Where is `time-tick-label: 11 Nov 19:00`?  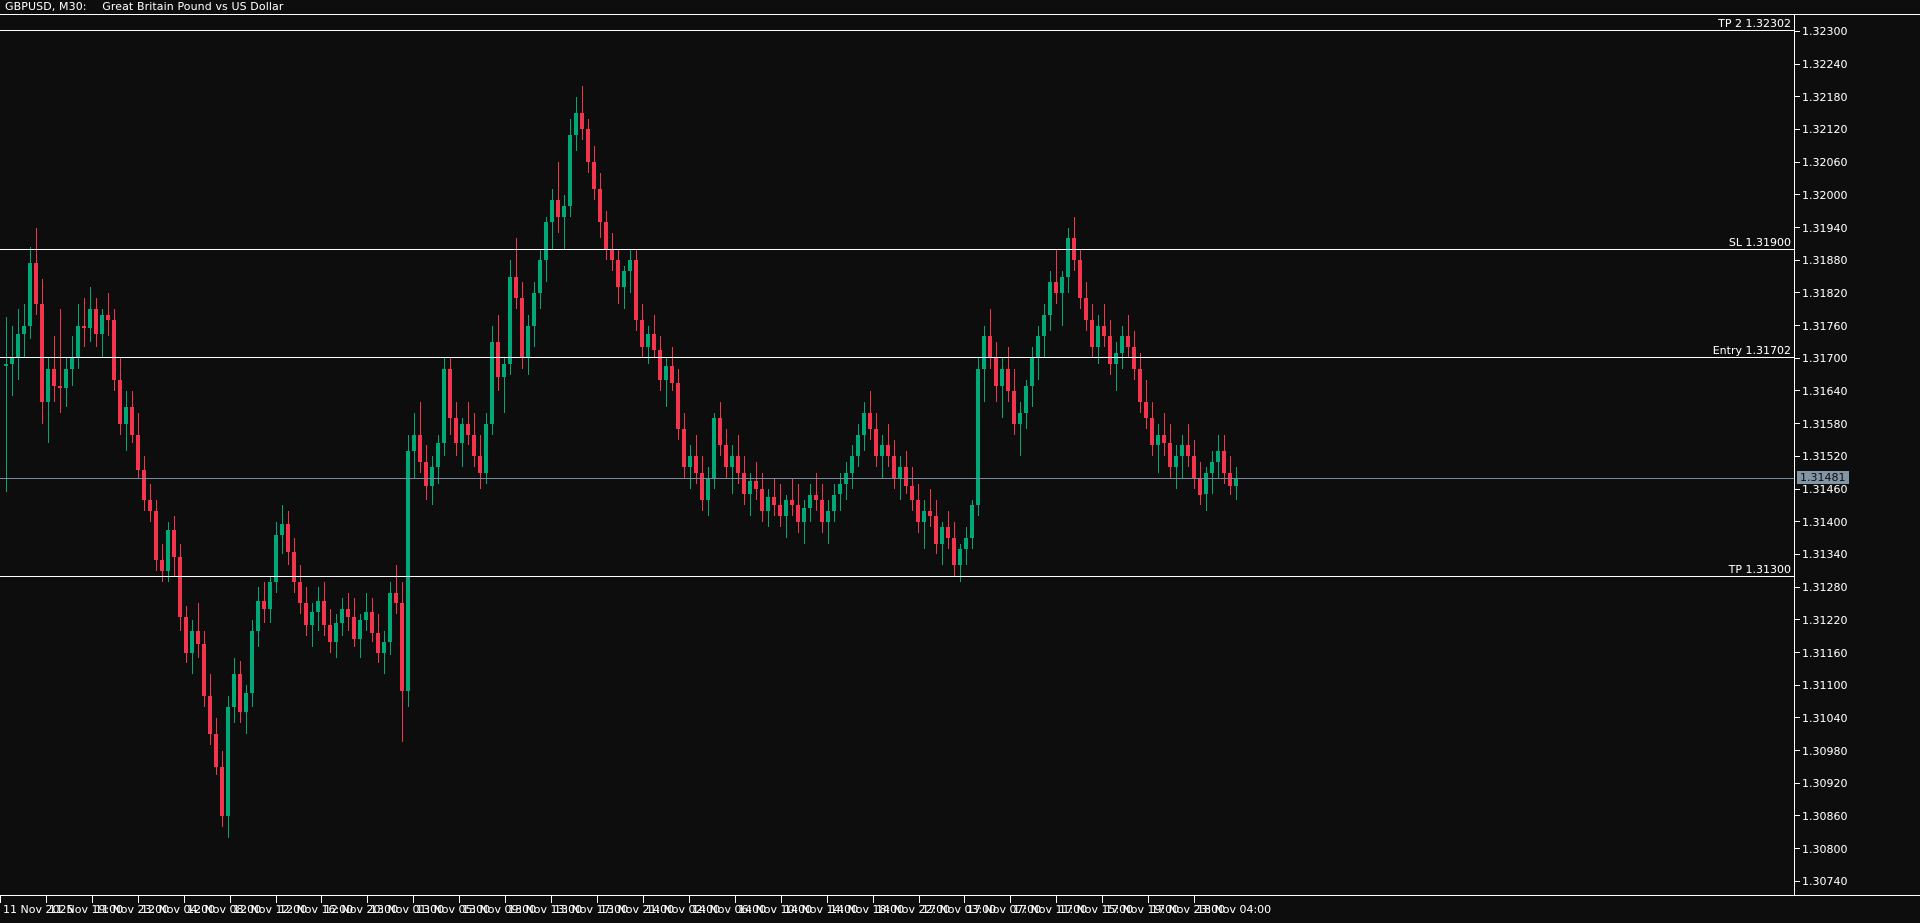 time-tick-label: 11 Nov 19:00 is located at coordinates (86, 909).